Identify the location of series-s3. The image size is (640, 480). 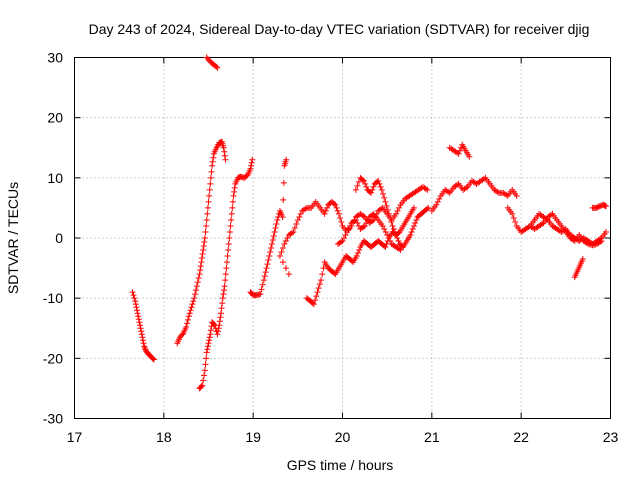
(212, 62).